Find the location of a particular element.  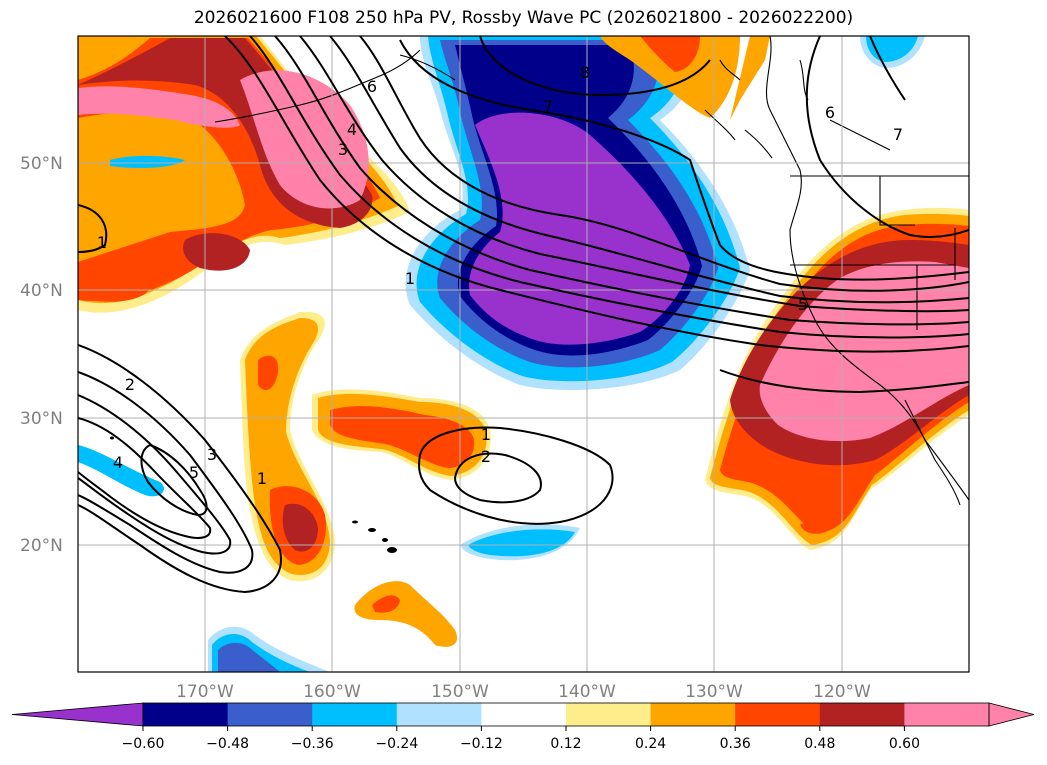

lon-label-160w: 160°W is located at coordinates (332, 692).